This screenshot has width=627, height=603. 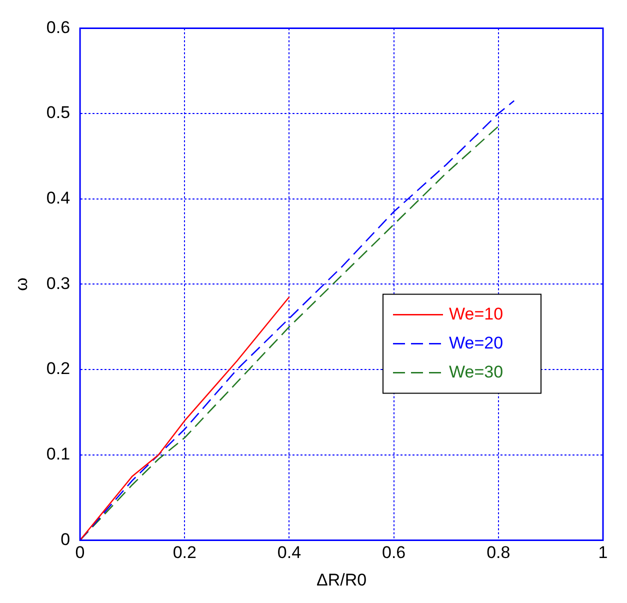 What do you see at coordinates (58, 368) in the screenshot?
I see `y-tick-label: 0.2` at bounding box center [58, 368].